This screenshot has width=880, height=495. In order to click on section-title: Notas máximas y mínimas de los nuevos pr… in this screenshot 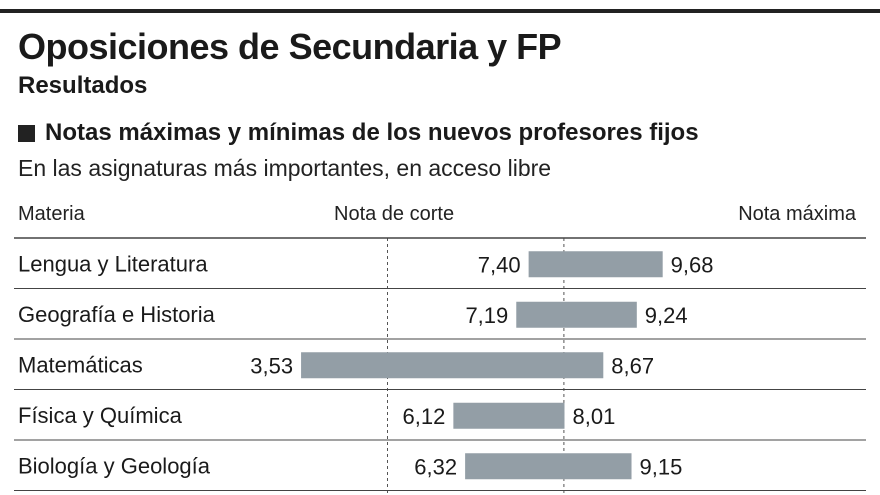, I will do `click(372, 132)`.